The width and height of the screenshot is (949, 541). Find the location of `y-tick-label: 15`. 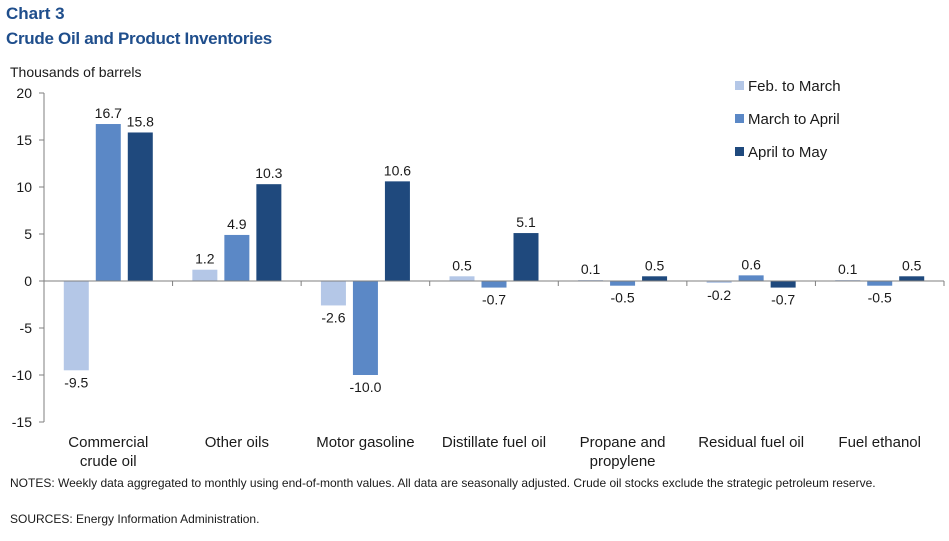

y-tick-label: 15 is located at coordinates (24, 140).